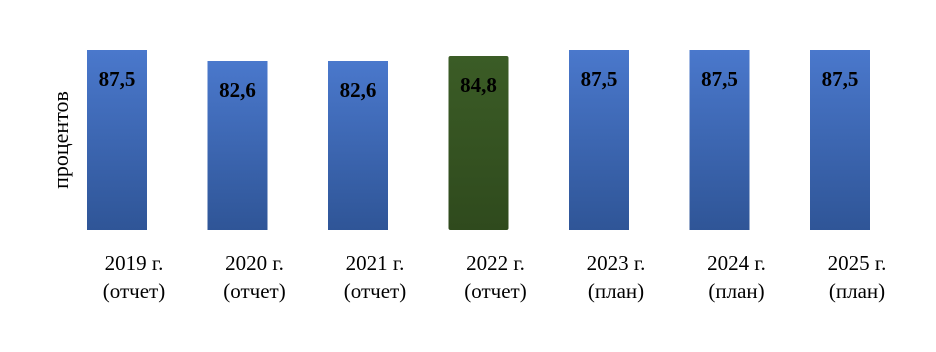 The image size is (936, 352). What do you see at coordinates (616, 291) in the screenshot?
I see `x-tick-line-4-1: (план)` at bounding box center [616, 291].